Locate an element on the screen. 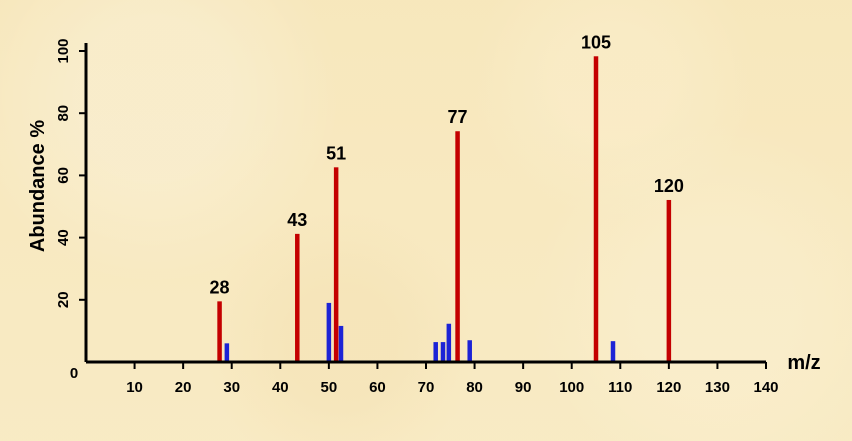 The image size is (852, 441). x-tick-label: 120 is located at coordinates (668, 387).